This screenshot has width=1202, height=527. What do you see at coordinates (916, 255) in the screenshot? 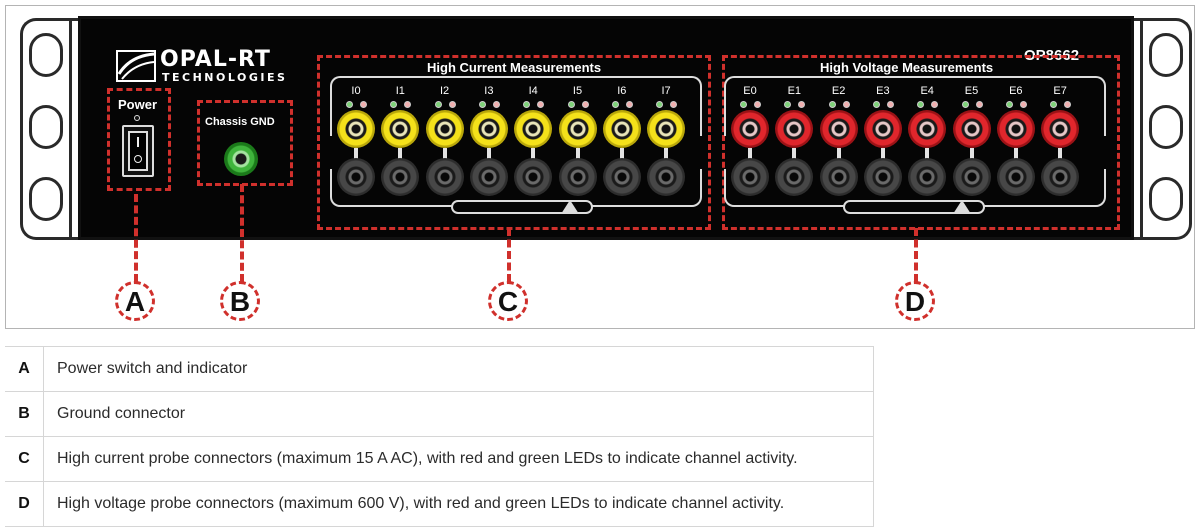
I see `leader-line-d` at bounding box center [916, 255].